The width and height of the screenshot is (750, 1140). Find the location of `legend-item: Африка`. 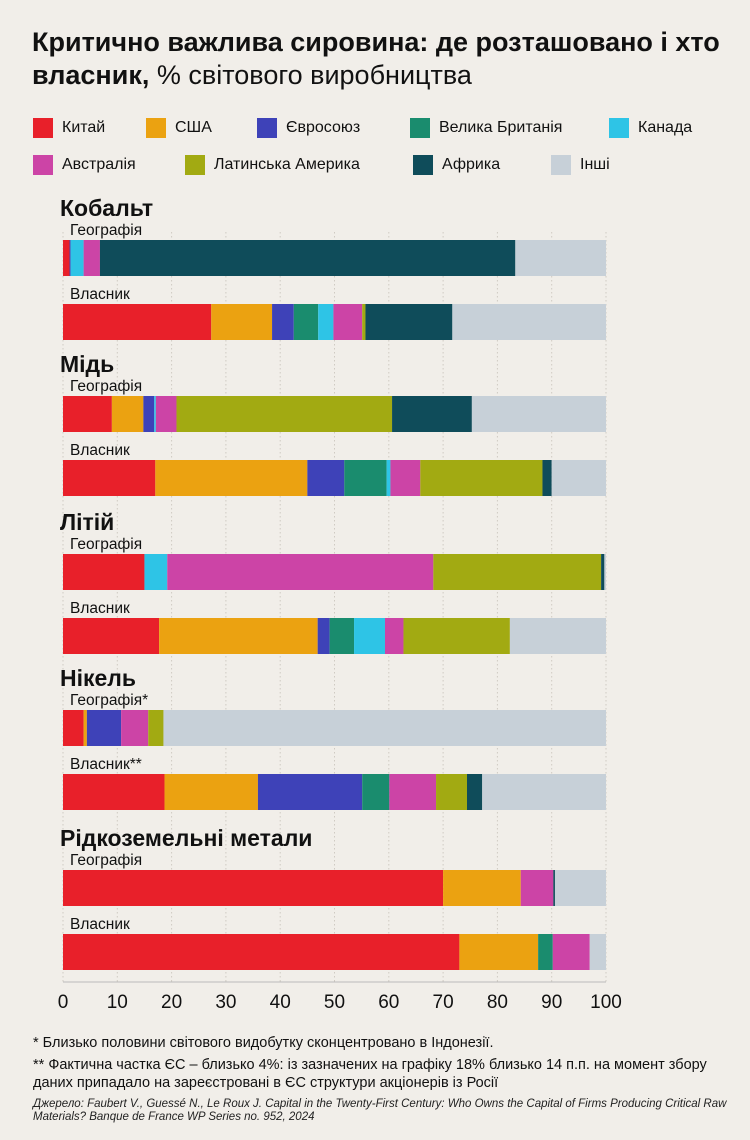

legend-item: Африка is located at coordinates (456, 165).